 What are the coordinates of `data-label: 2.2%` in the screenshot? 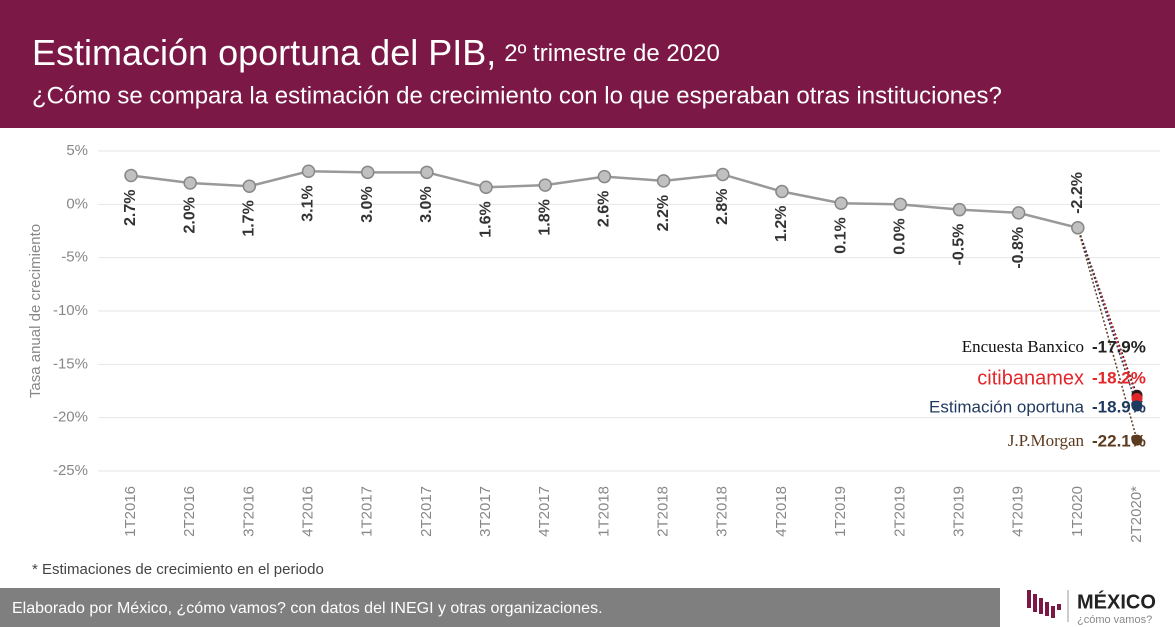 It's located at (663, 213).